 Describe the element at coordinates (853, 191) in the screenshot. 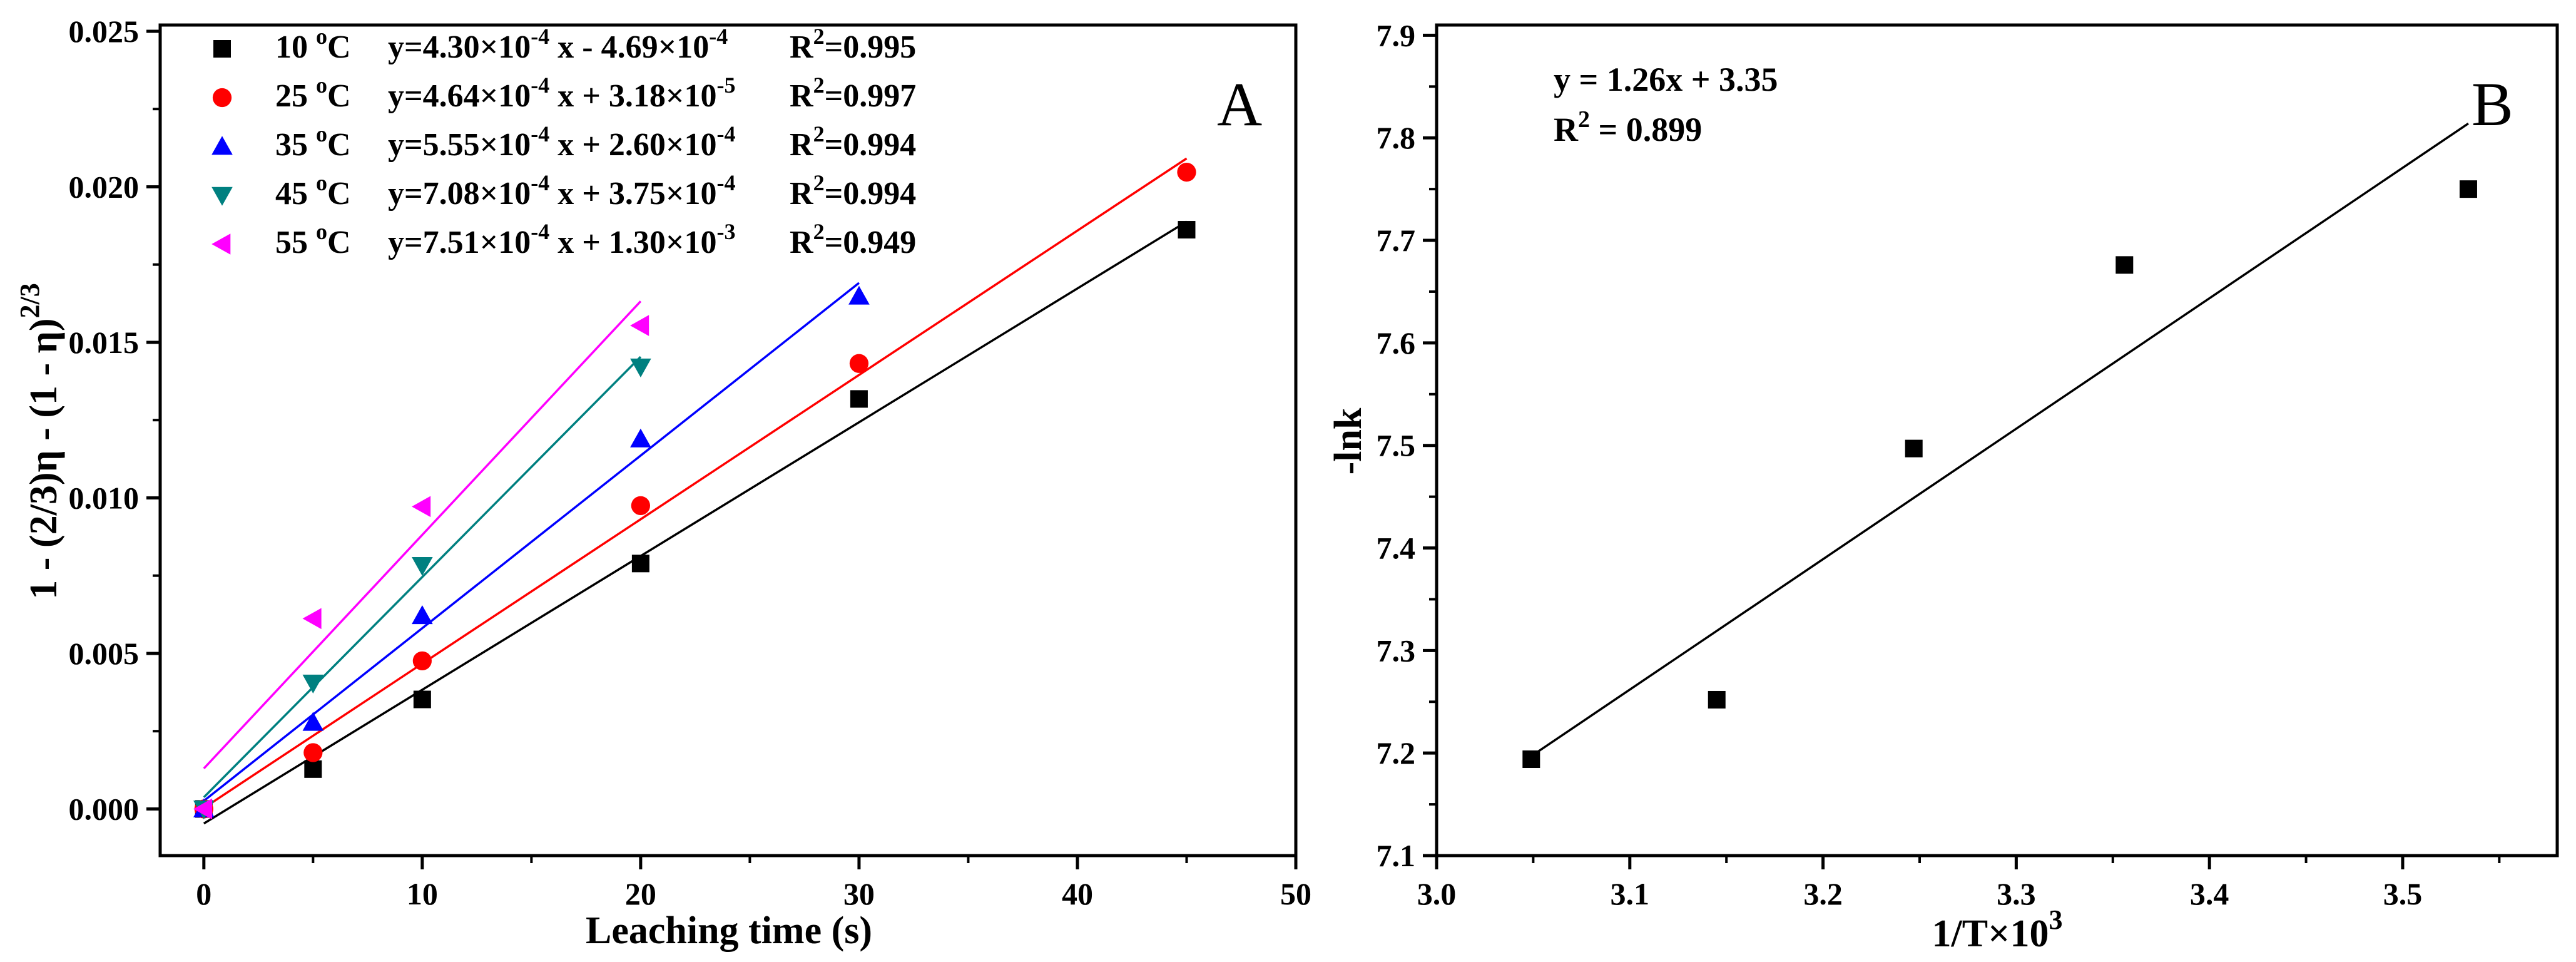

I see `legend-r-squared-45c: R2=0.994` at that location.